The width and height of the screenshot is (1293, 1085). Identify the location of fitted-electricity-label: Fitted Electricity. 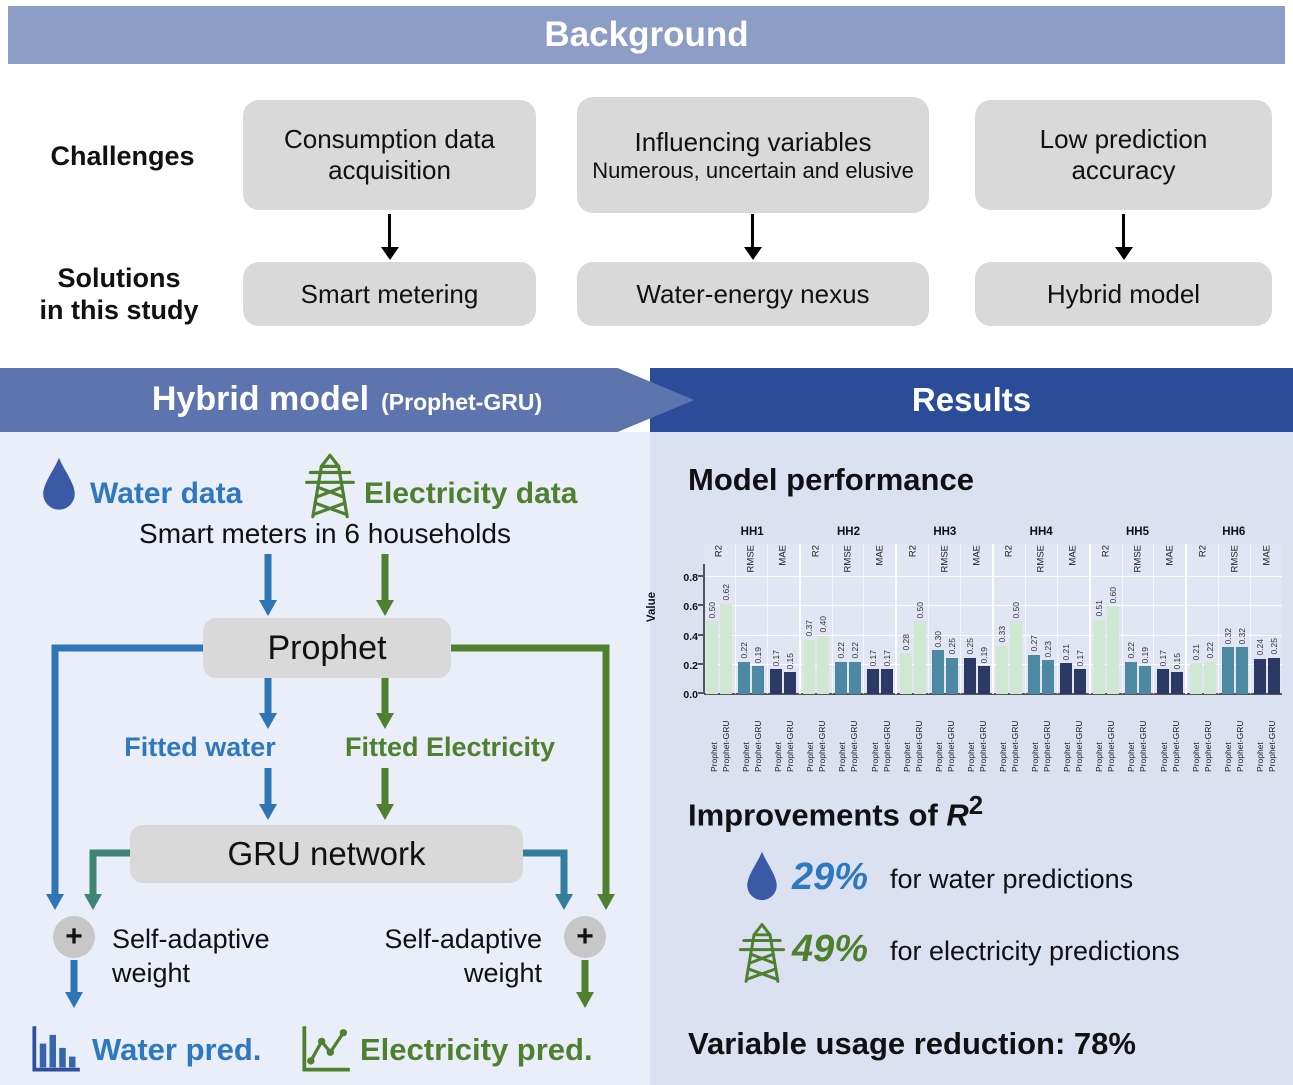
(450, 747).